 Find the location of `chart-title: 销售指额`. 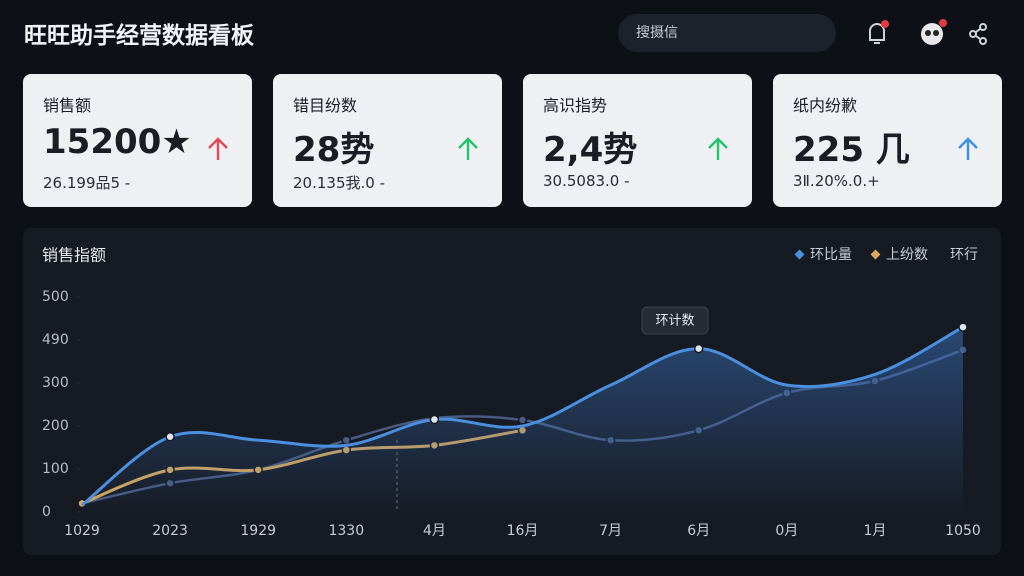

chart-title: 销售指额 is located at coordinates (74, 255).